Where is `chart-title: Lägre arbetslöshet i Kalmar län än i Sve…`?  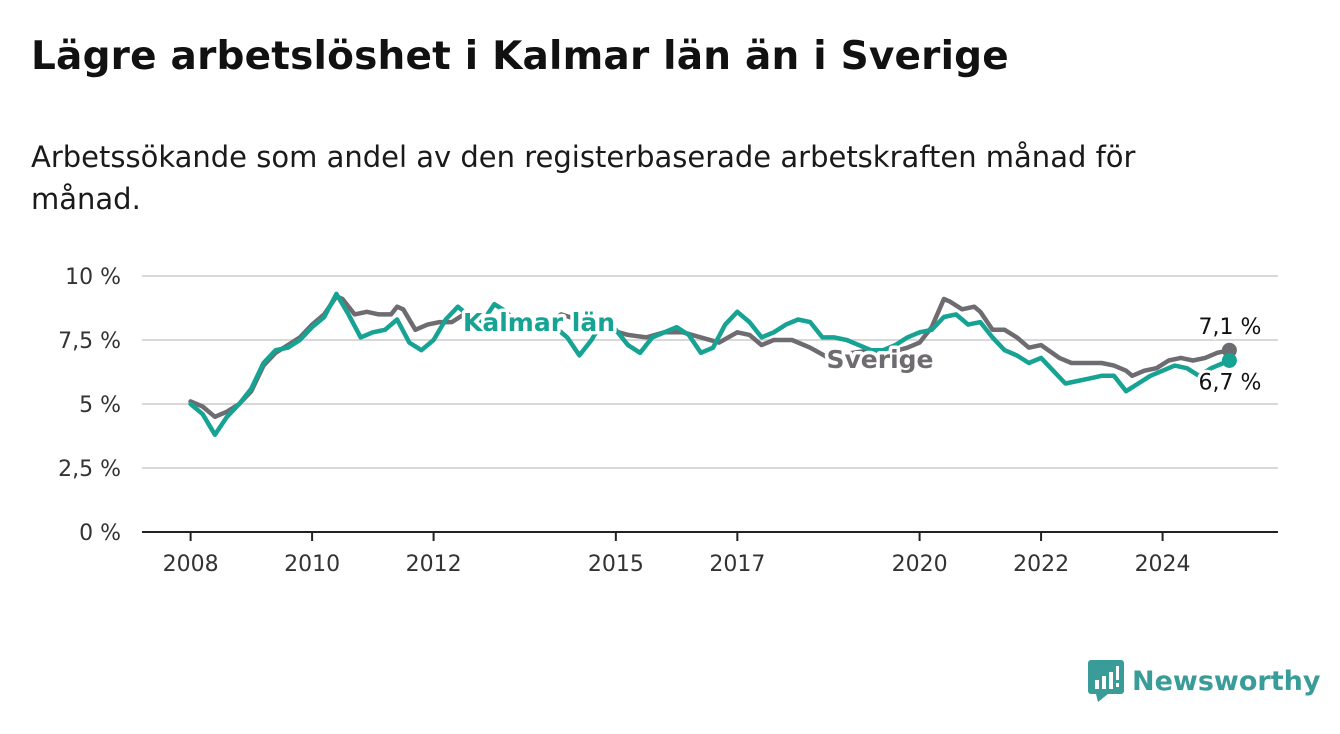 chart-title: Lägre arbetslöshet i Kalmar län än i Sve… is located at coordinates (520, 56).